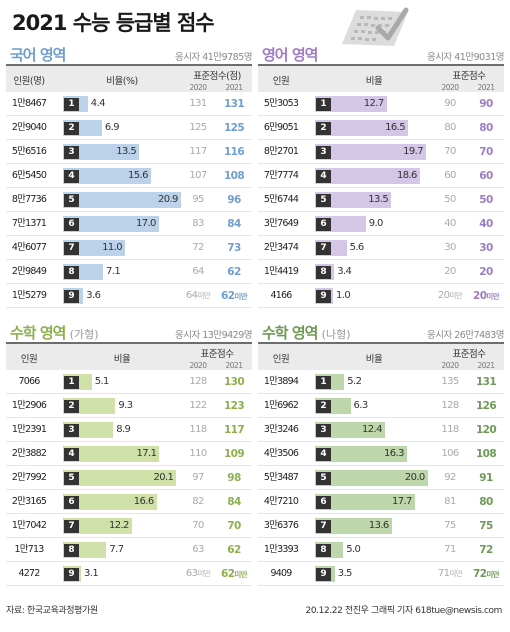  I want to click on applicant-count: 8만7736, so click(29, 199).